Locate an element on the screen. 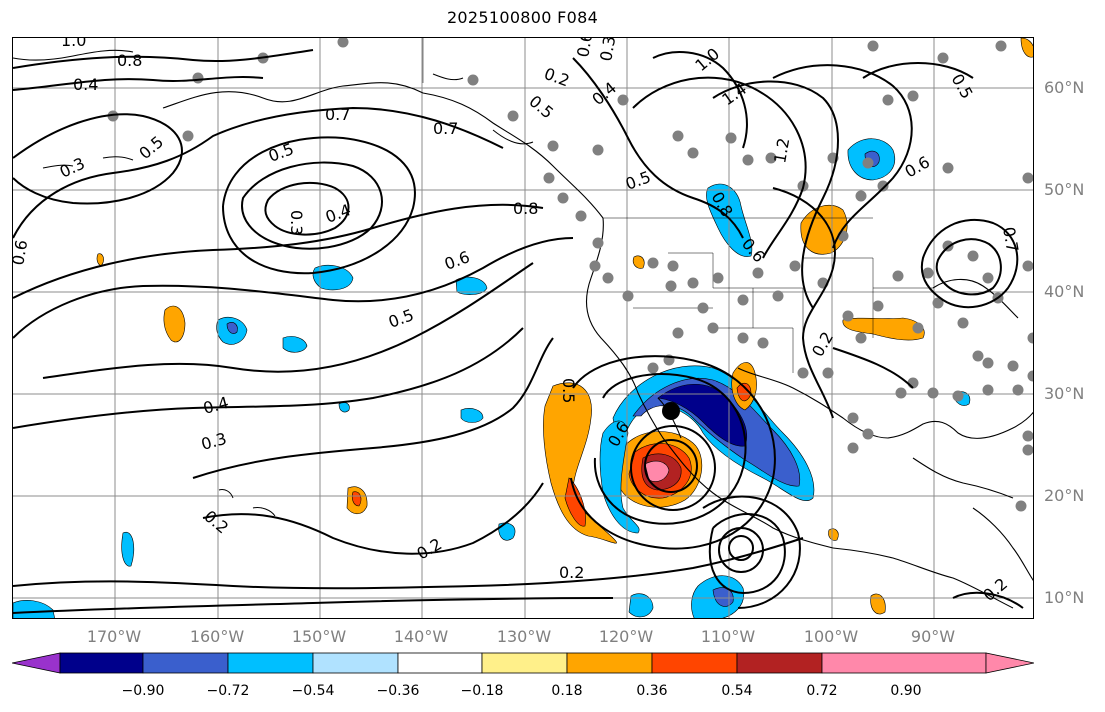 This screenshot has width=1105, height=712. lon-label: 100°W is located at coordinates (831, 636).